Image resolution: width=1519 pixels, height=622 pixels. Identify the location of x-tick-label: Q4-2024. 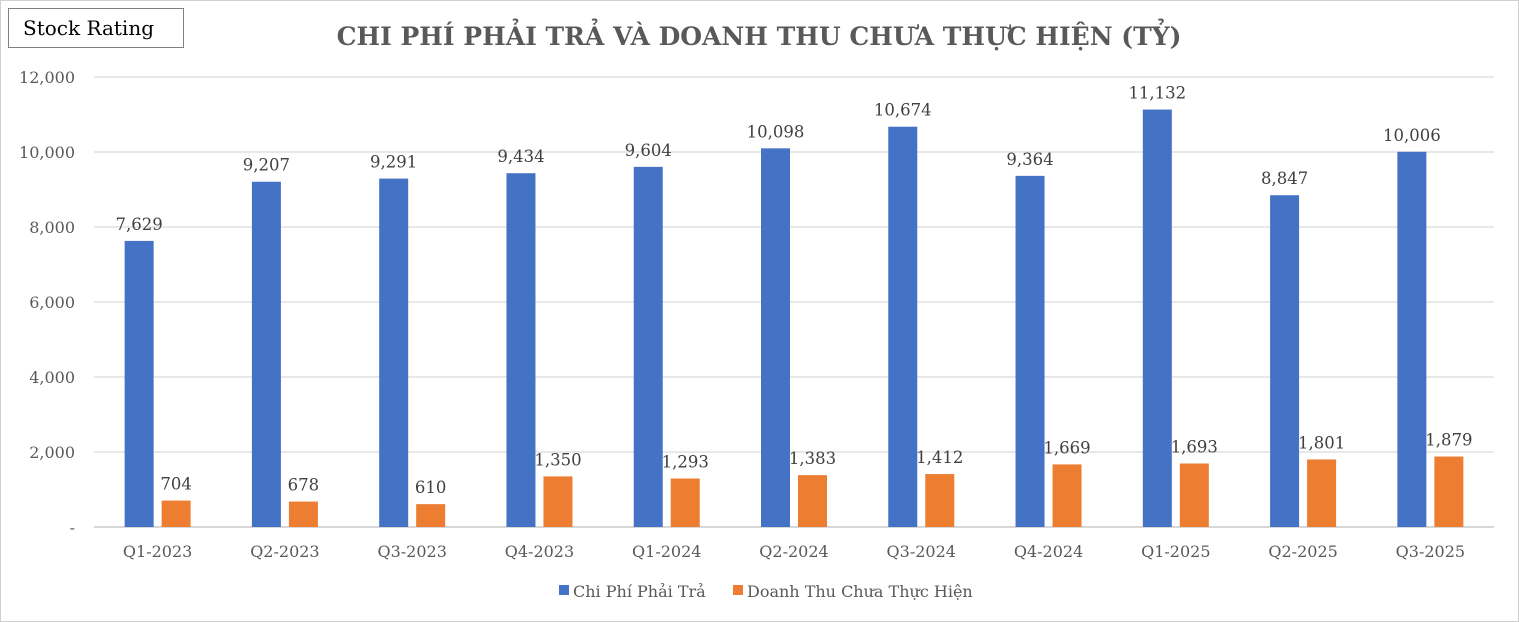
(1048, 551).